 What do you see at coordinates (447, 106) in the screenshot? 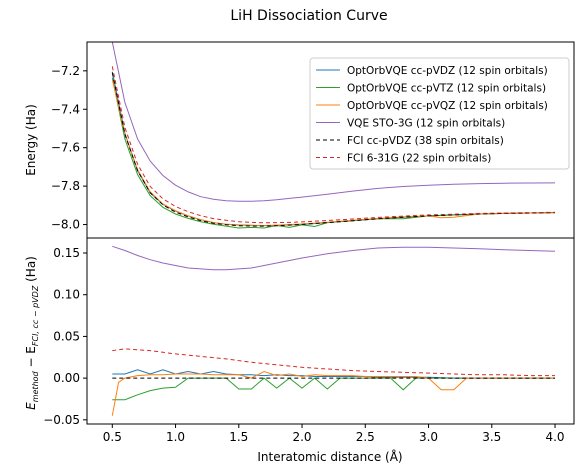
I see `legend-label-optorbvqe-cc-pvqz-12-spin-orbitals: OptOrbVQE cc-pVQZ (12 spin orbitals)` at bounding box center [447, 106].